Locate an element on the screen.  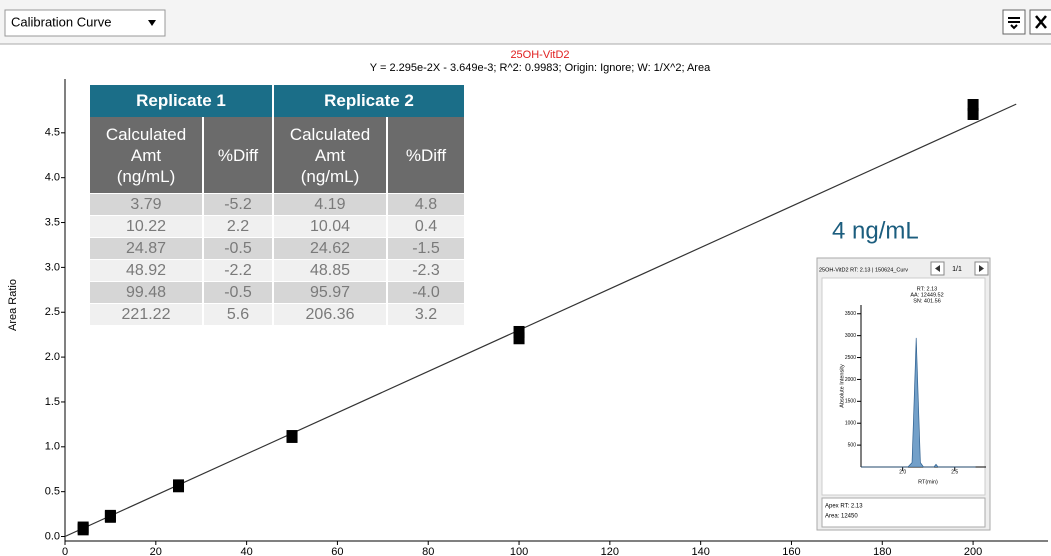
table-row: 48.92 -2.2 48.85 -2.3 is located at coordinates (278, 270).